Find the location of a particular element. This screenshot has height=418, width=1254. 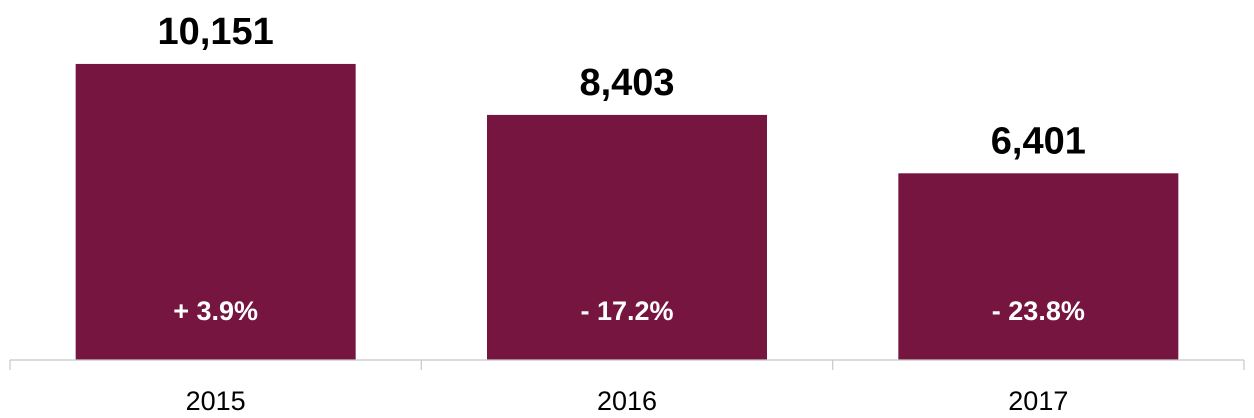

change-label-2016: - 17.2% is located at coordinates (626, 311).